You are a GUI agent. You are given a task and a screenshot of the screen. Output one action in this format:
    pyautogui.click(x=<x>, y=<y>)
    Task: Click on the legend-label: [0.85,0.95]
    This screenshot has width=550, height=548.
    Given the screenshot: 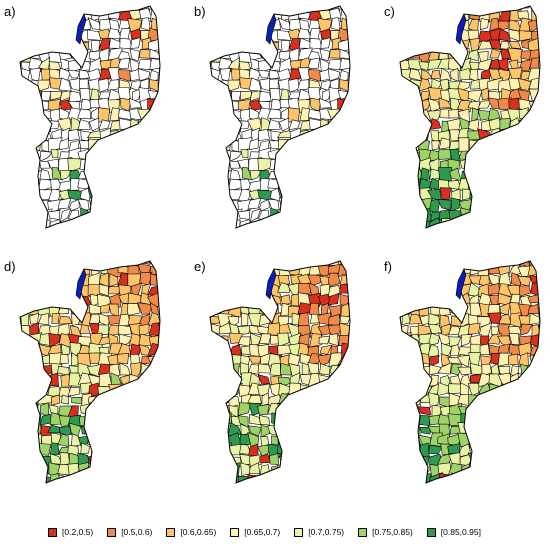 What is the action you would take?
    pyautogui.click(x=460, y=532)
    